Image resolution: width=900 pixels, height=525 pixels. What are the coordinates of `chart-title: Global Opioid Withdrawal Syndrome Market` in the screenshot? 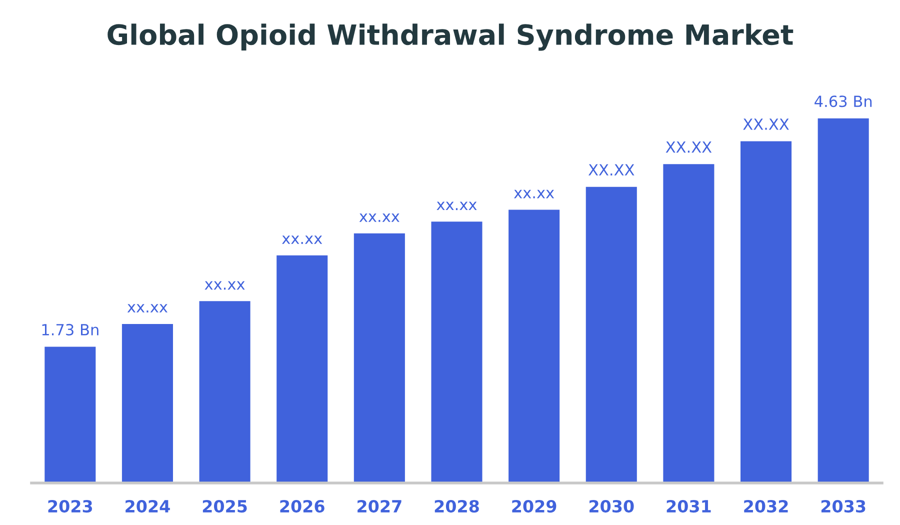 It's located at (451, 37).